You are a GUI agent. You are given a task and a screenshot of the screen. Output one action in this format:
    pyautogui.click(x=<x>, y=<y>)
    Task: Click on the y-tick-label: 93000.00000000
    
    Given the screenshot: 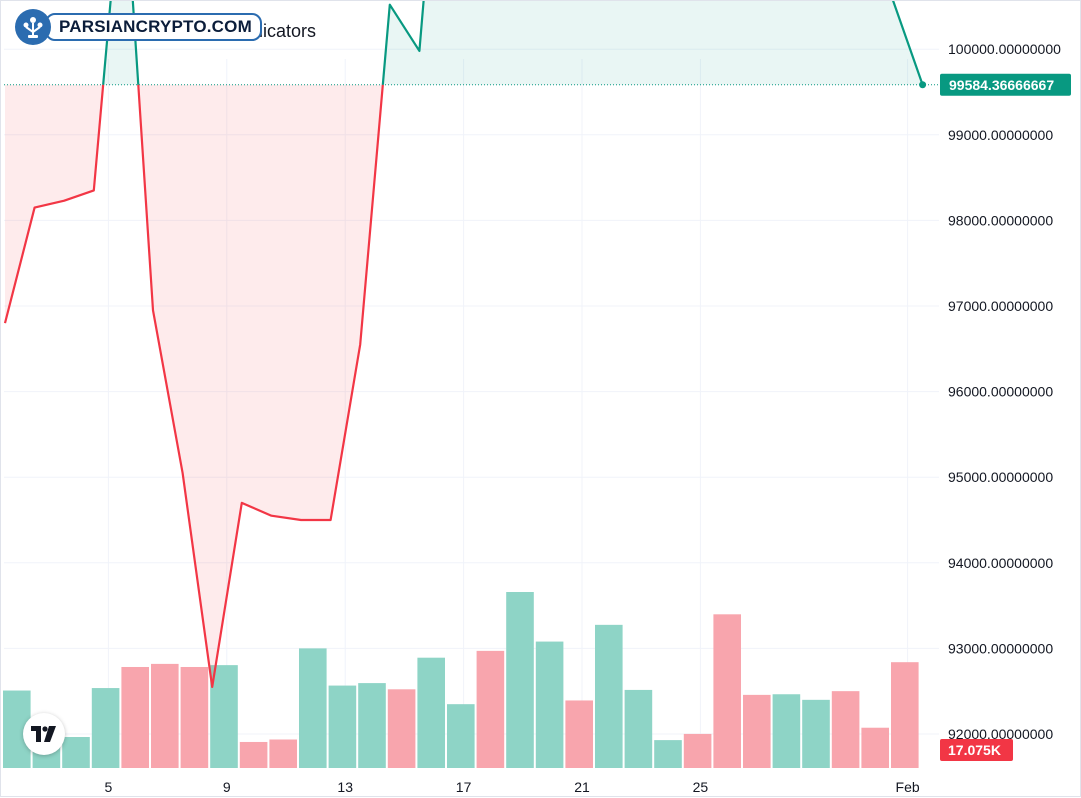 What is the action you would take?
    pyautogui.click(x=1000, y=648)
    